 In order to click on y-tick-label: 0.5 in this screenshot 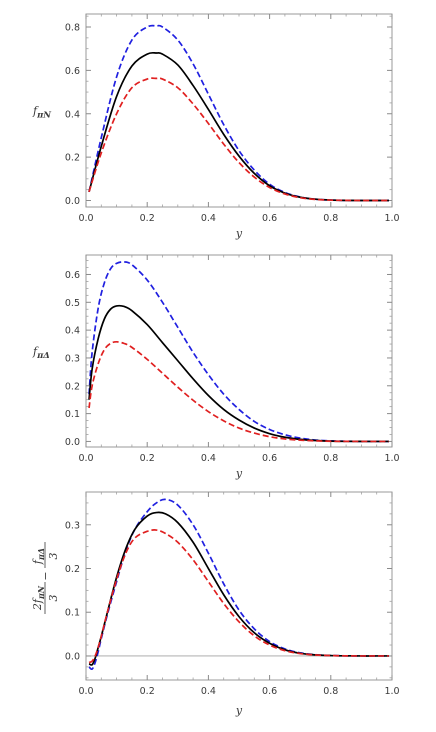, I will do `click(72, 303)`.